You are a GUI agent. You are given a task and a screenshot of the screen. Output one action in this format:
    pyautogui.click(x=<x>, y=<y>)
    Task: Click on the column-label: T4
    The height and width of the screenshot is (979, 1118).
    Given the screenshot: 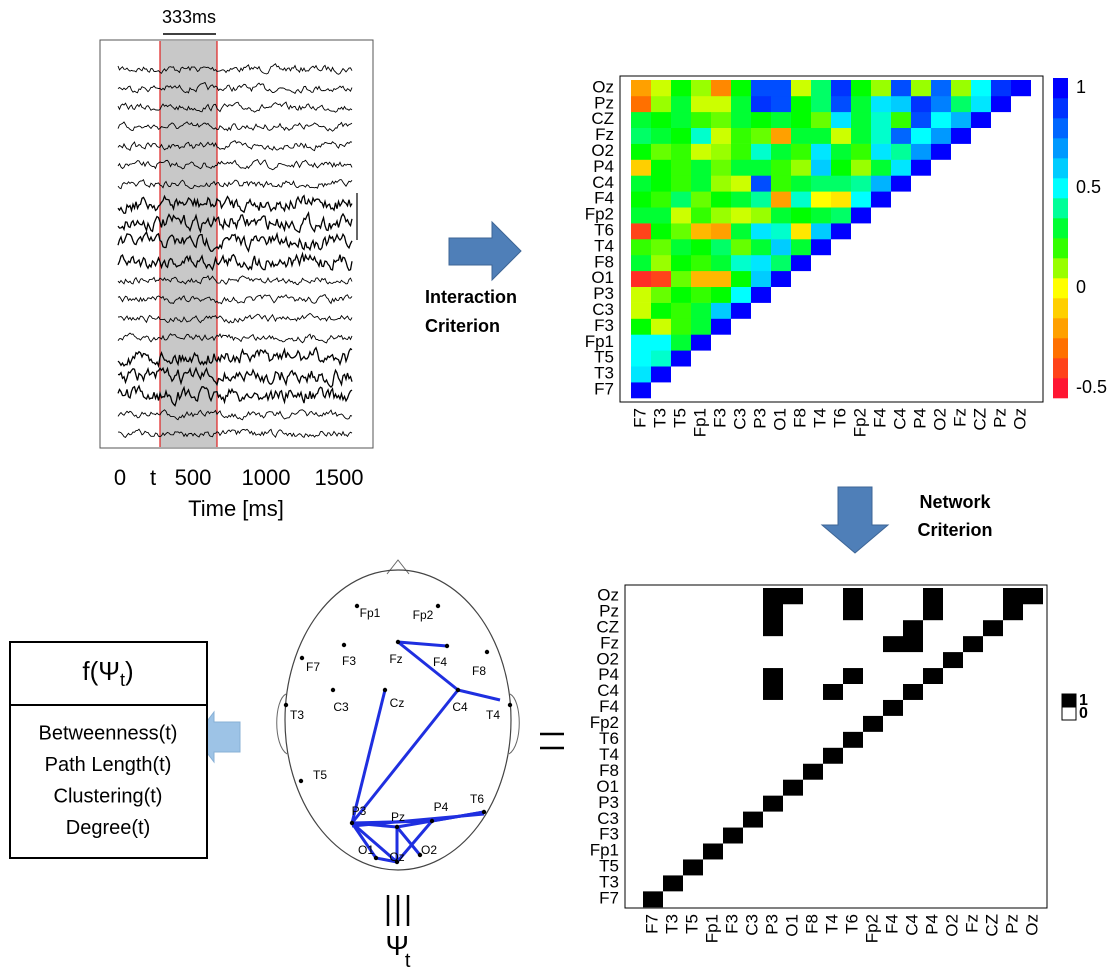 What is the action you would take?
    pyautogui.click(x=819, y=418)
    